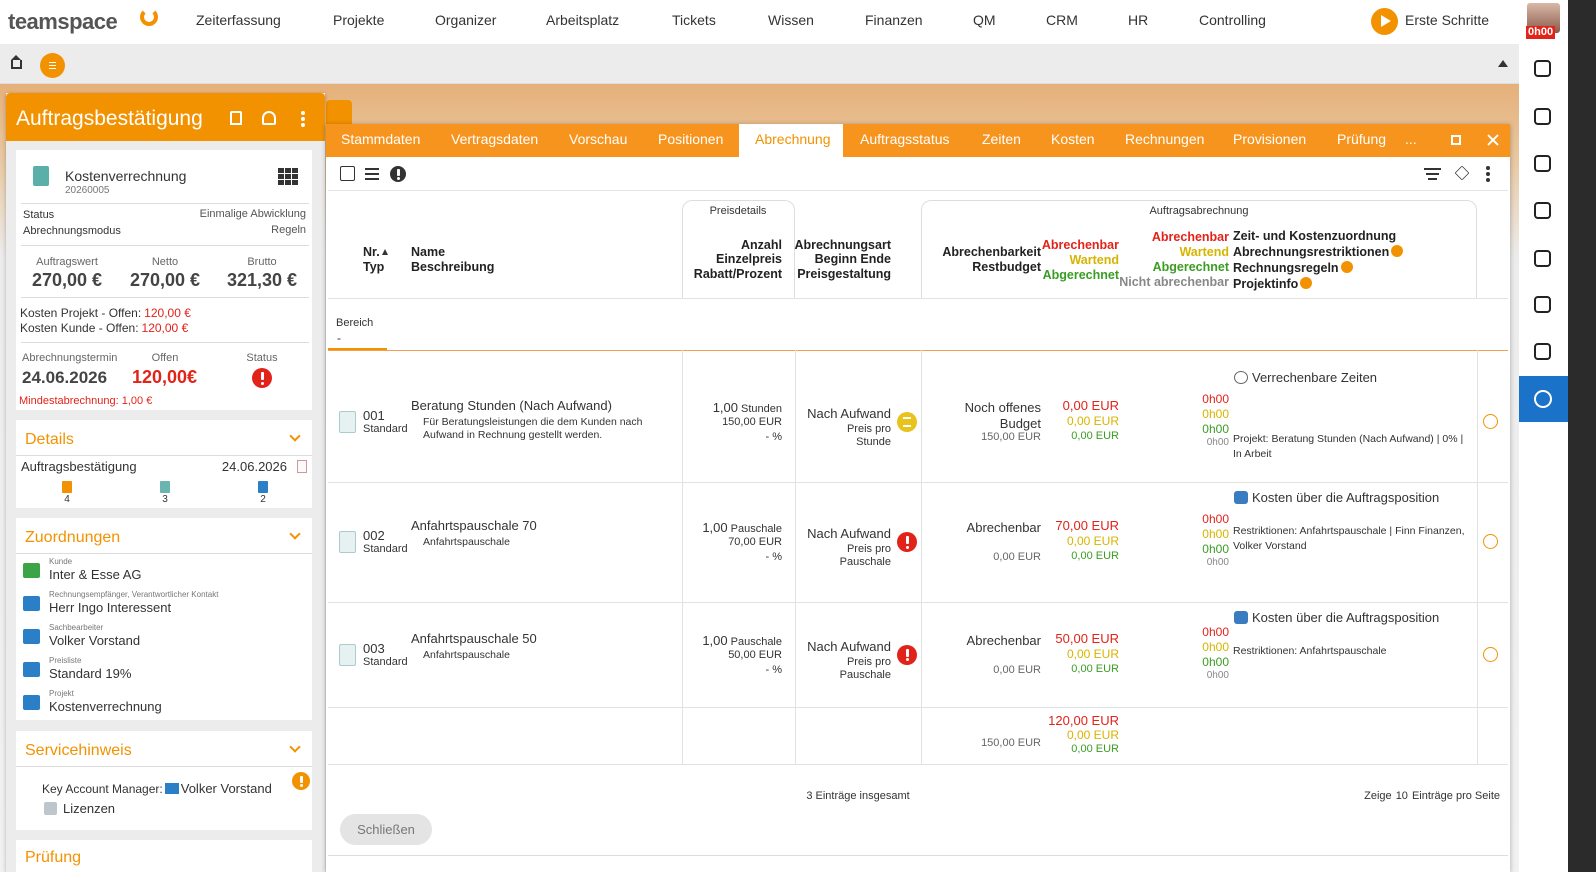 The image size is (1596, 872). I want to click on tab: Positionen, so click(691, 139).